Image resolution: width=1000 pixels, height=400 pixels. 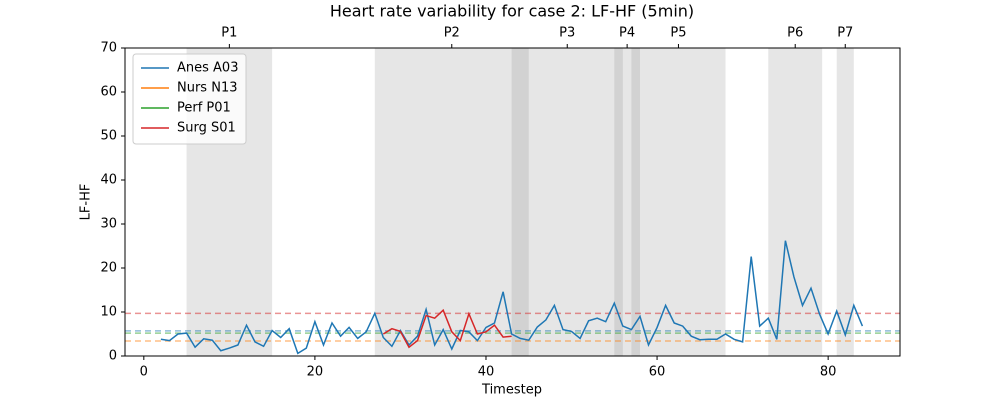 I want to click on x-axis-label: Timestep, so click(x=511, y=390).